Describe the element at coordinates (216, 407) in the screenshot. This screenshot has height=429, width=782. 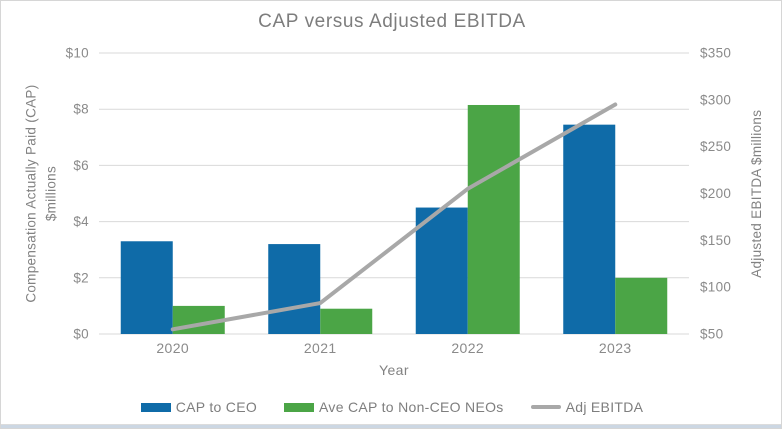
I see `legend-label: CAP to CEO` at that location.